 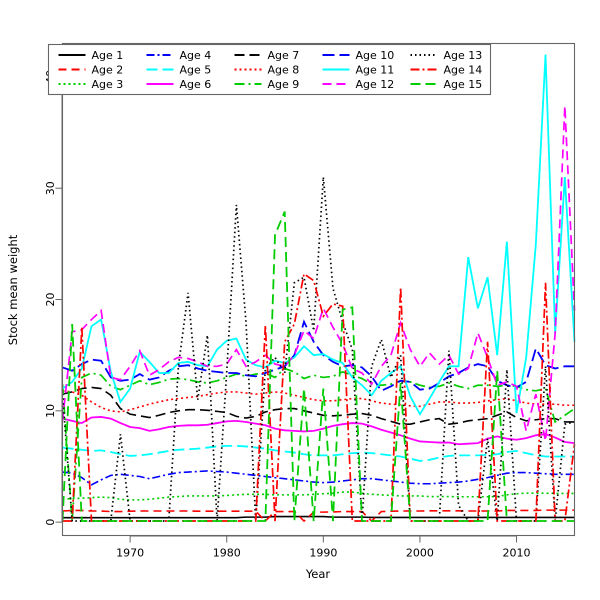 What do you see at coordinates (318, 574) in the screenshot?
I see `x-axis-title: Year` at bounding box center [318, 574].